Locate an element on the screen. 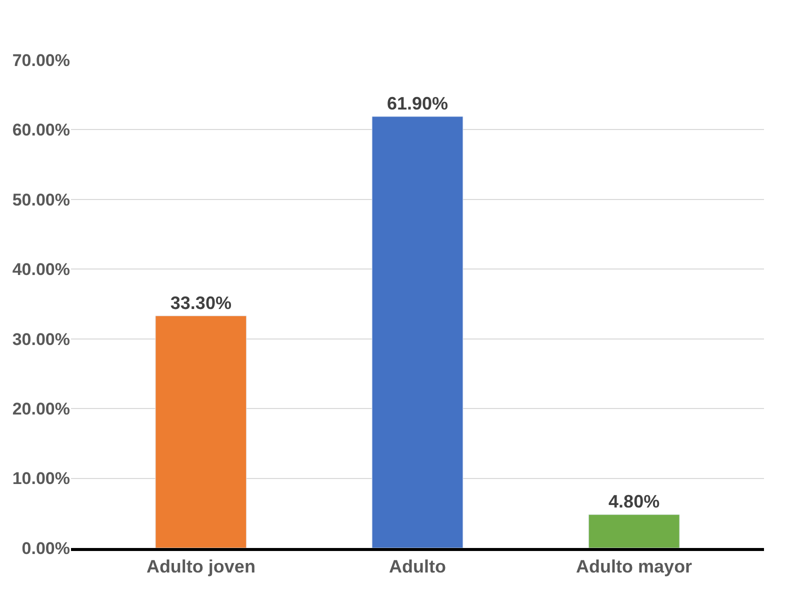  y-tick-label: 70.00% is located at coordinates (41, 60).